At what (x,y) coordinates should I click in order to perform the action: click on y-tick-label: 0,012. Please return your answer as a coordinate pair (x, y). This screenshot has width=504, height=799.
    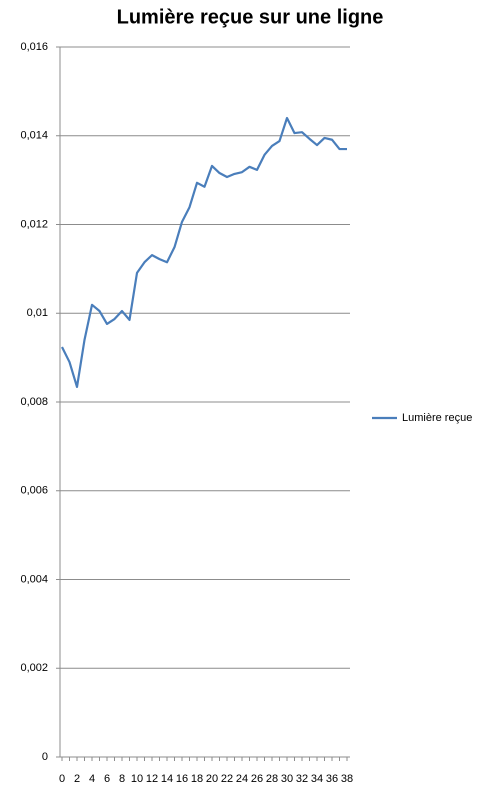
    Looking at the image, I should click on (34, 224).